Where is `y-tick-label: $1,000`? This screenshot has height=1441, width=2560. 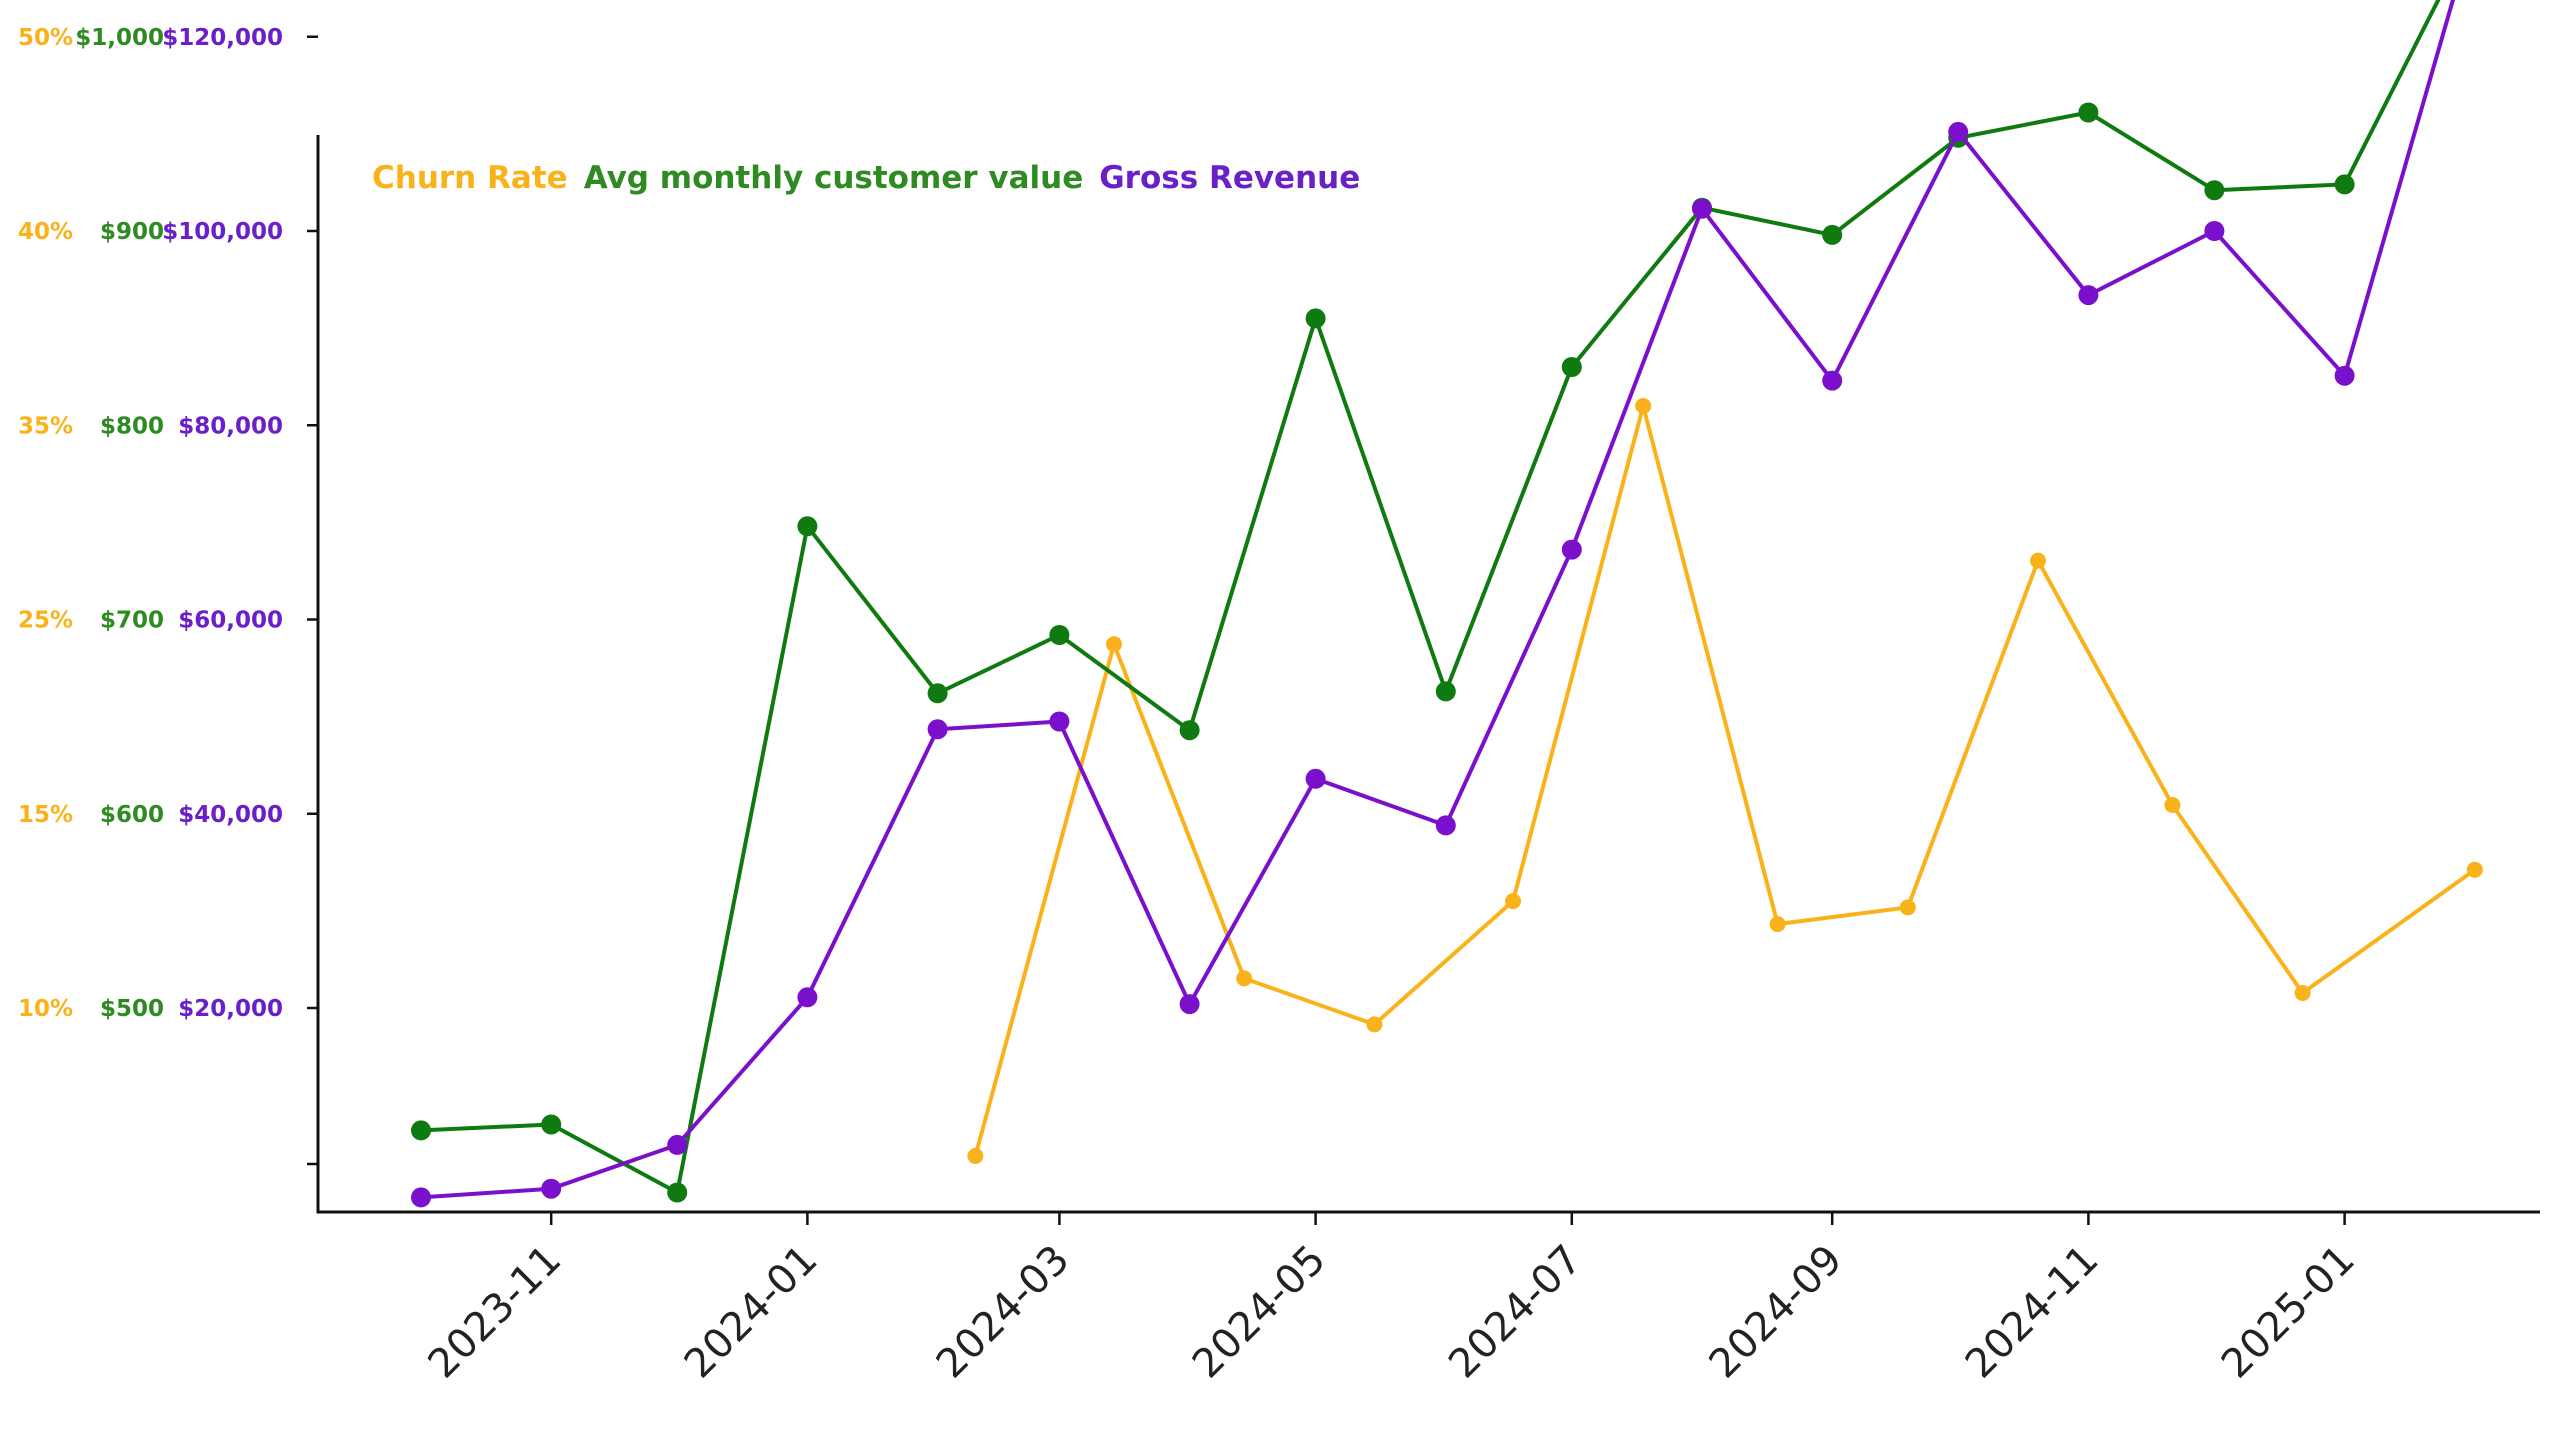
y-tick-label: $1,000 is located at coordinates (119, 38).